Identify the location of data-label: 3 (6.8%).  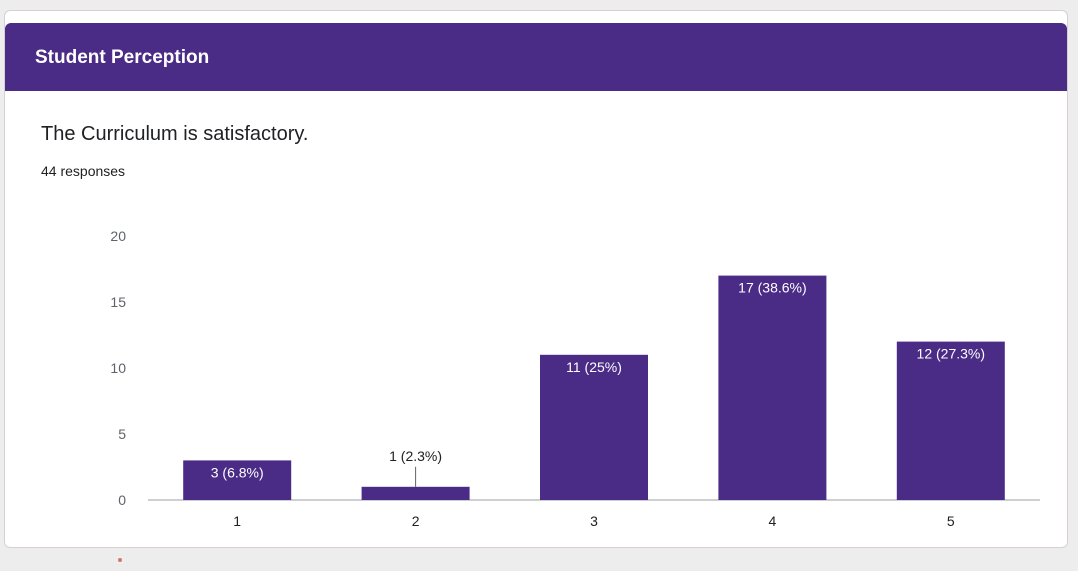
(237, 472).